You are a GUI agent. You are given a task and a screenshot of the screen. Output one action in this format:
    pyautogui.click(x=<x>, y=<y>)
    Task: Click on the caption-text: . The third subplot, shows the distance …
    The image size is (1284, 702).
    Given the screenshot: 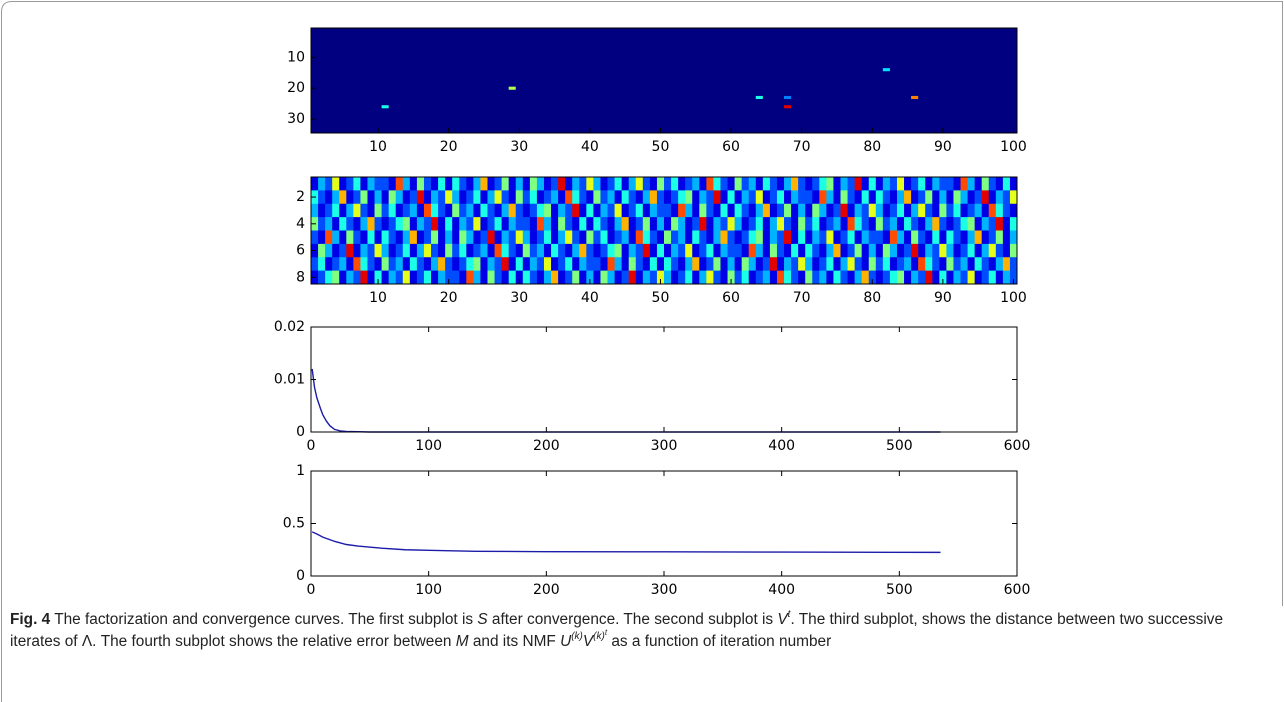 What is the action you would take?
    pyautogui.click(x=617, y=630)
    